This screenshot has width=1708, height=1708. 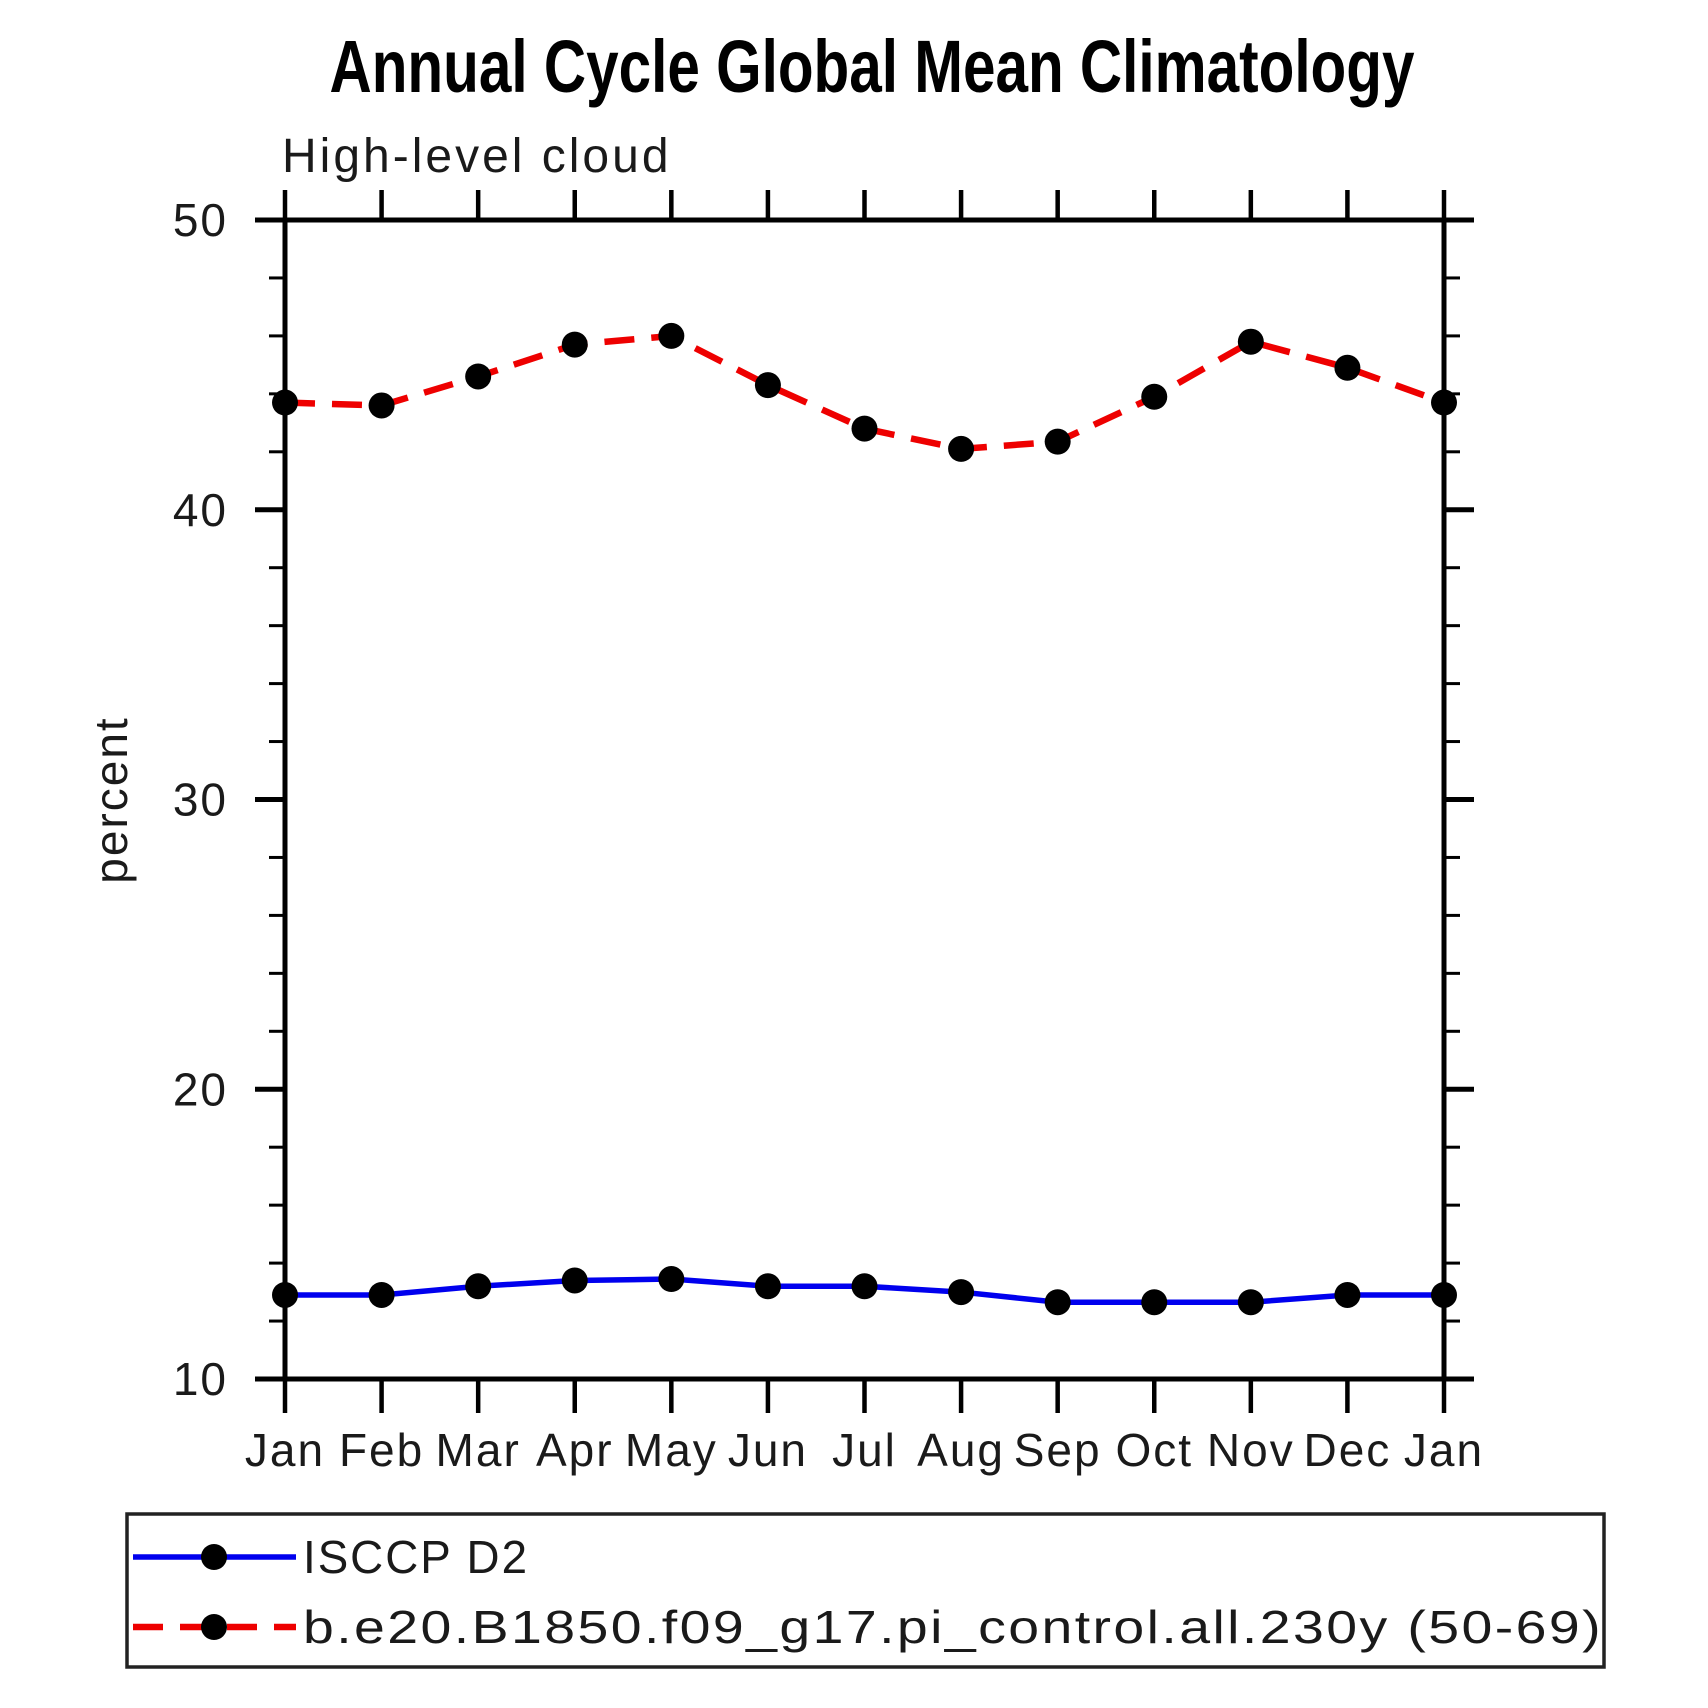 What do you see at coordinates (200, 1379) in the screenshot?
I see `y-tick-label: 10` at bounding box center [200, 1379].